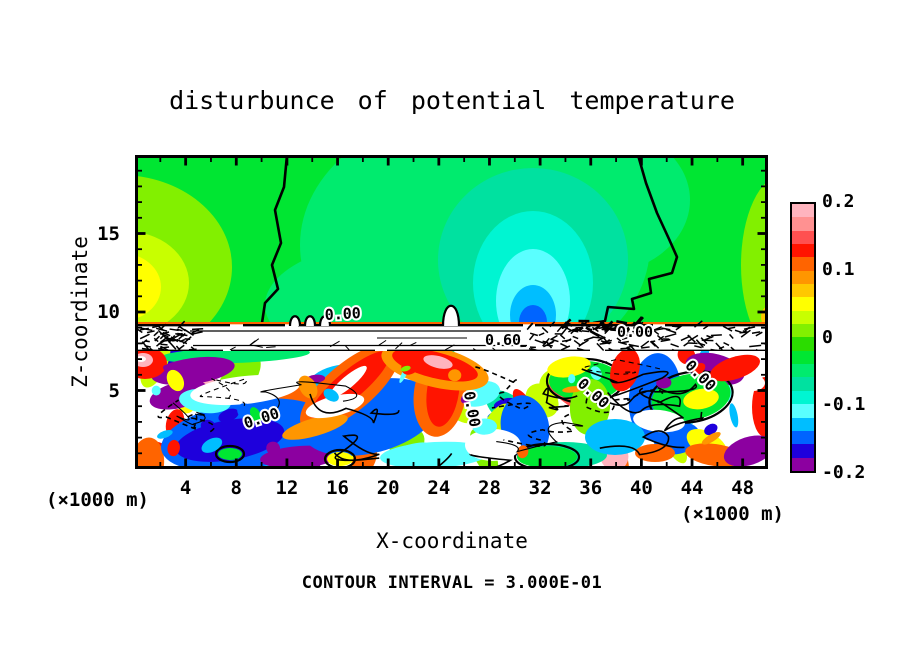  I want to click on colorbar-tick-label: -0.1, so click(844, 405).